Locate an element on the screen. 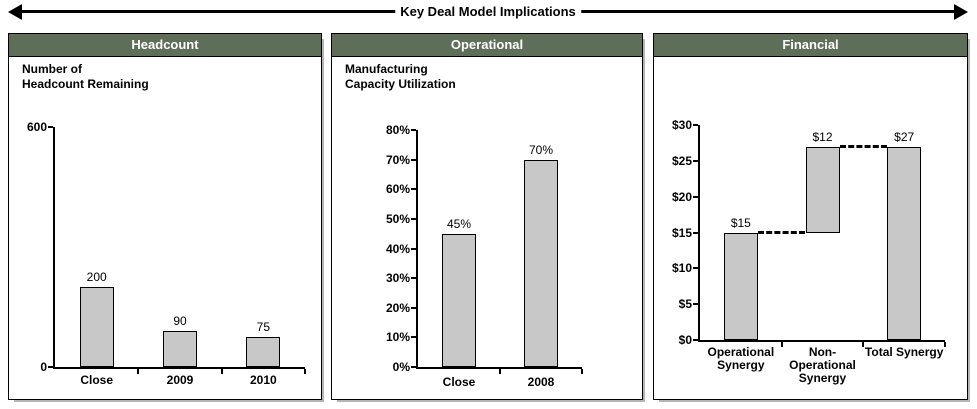 This screenshot has height=409, width=977. bar-value-label: 75 is located at coordinates (263, 327).